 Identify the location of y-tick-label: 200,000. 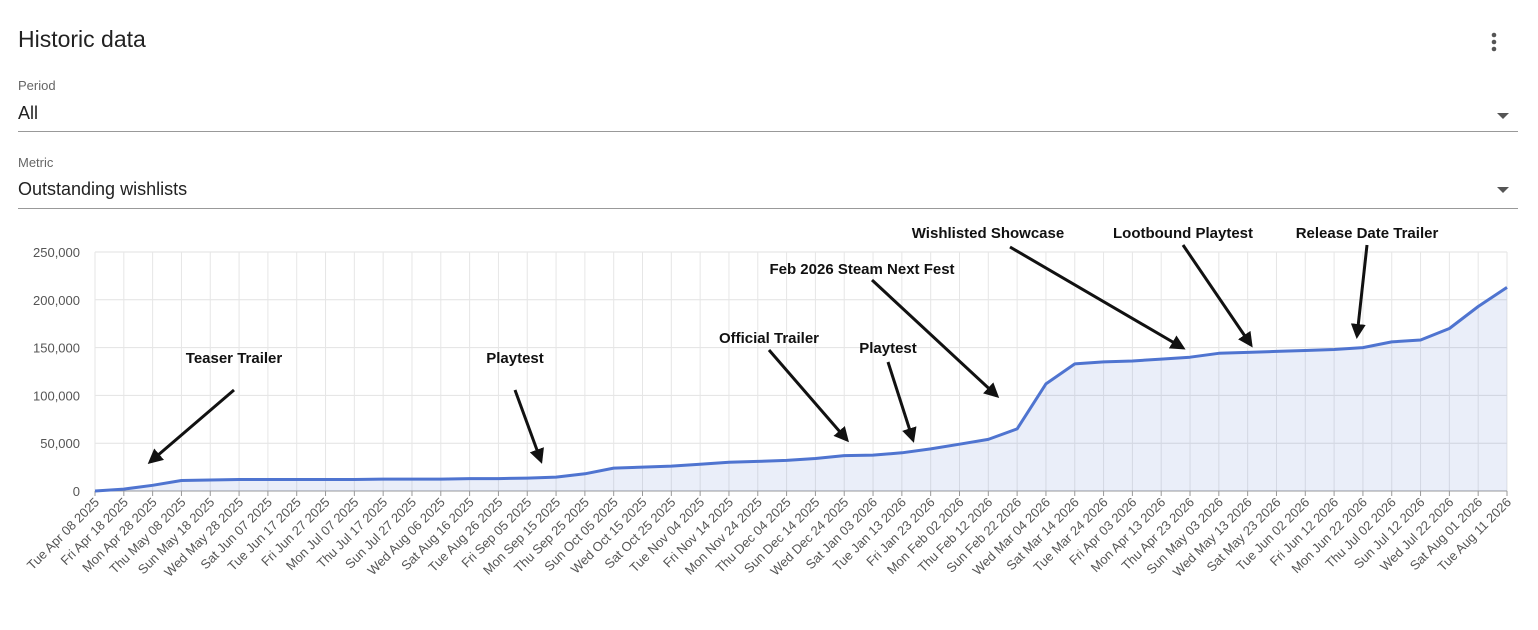
(56, 300).